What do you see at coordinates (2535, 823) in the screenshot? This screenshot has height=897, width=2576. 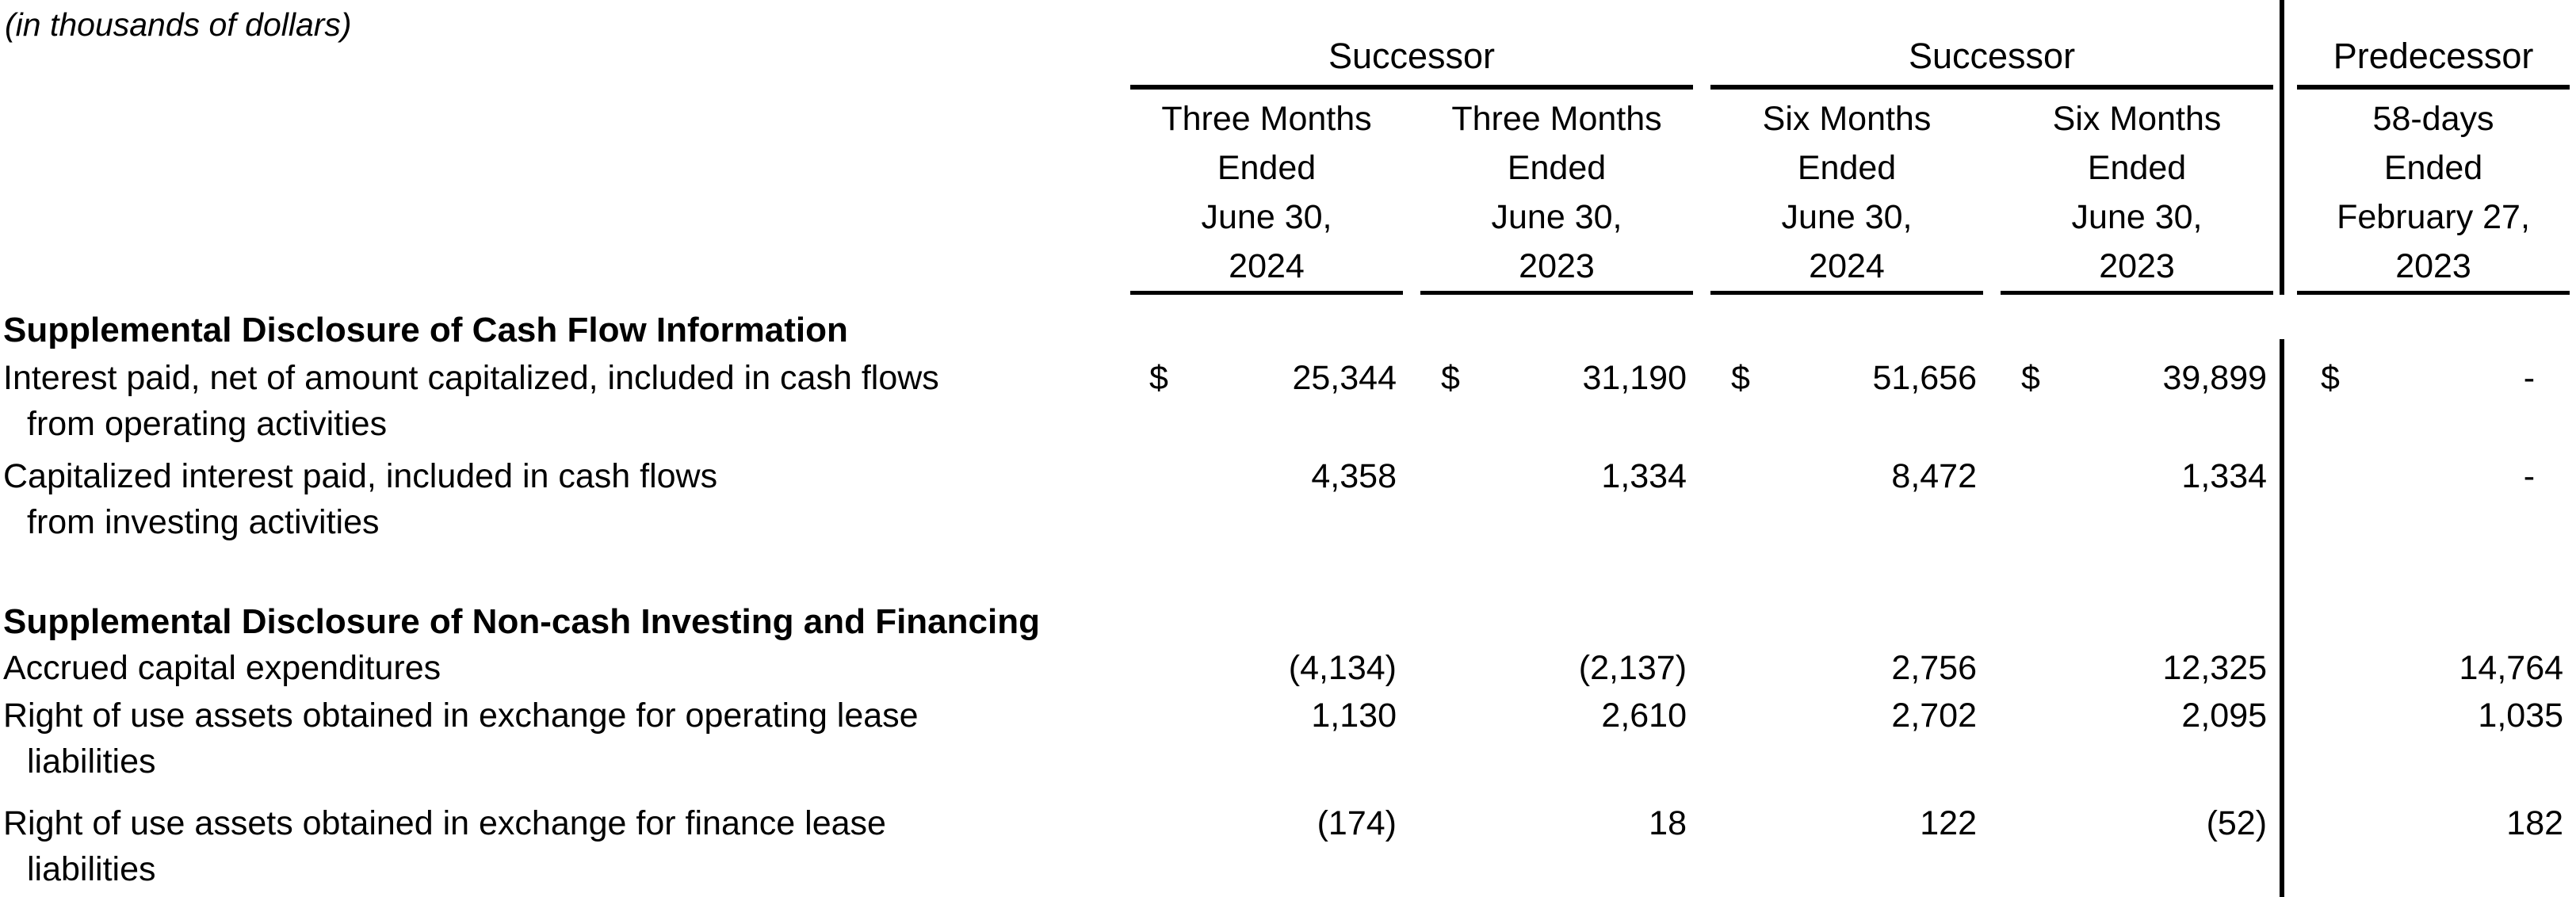 I see `value-cell: 182` at bounding box center [2535, 823].